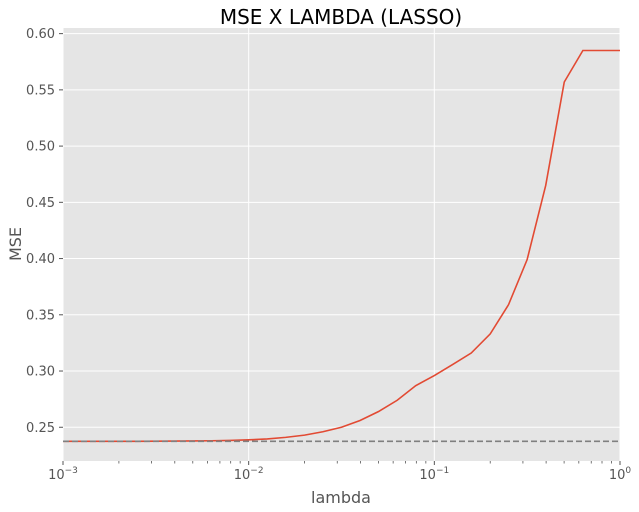  I want to click on y-tick-label: 0.25, so click(40, 428).